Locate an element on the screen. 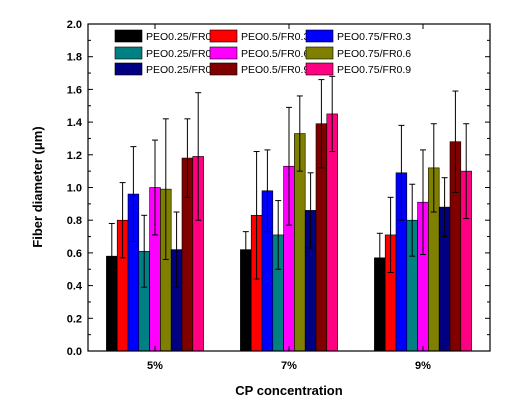 This screenshot has height=413, width=518. y-tick-label: 0.6 is located at coordinates (74, 254).